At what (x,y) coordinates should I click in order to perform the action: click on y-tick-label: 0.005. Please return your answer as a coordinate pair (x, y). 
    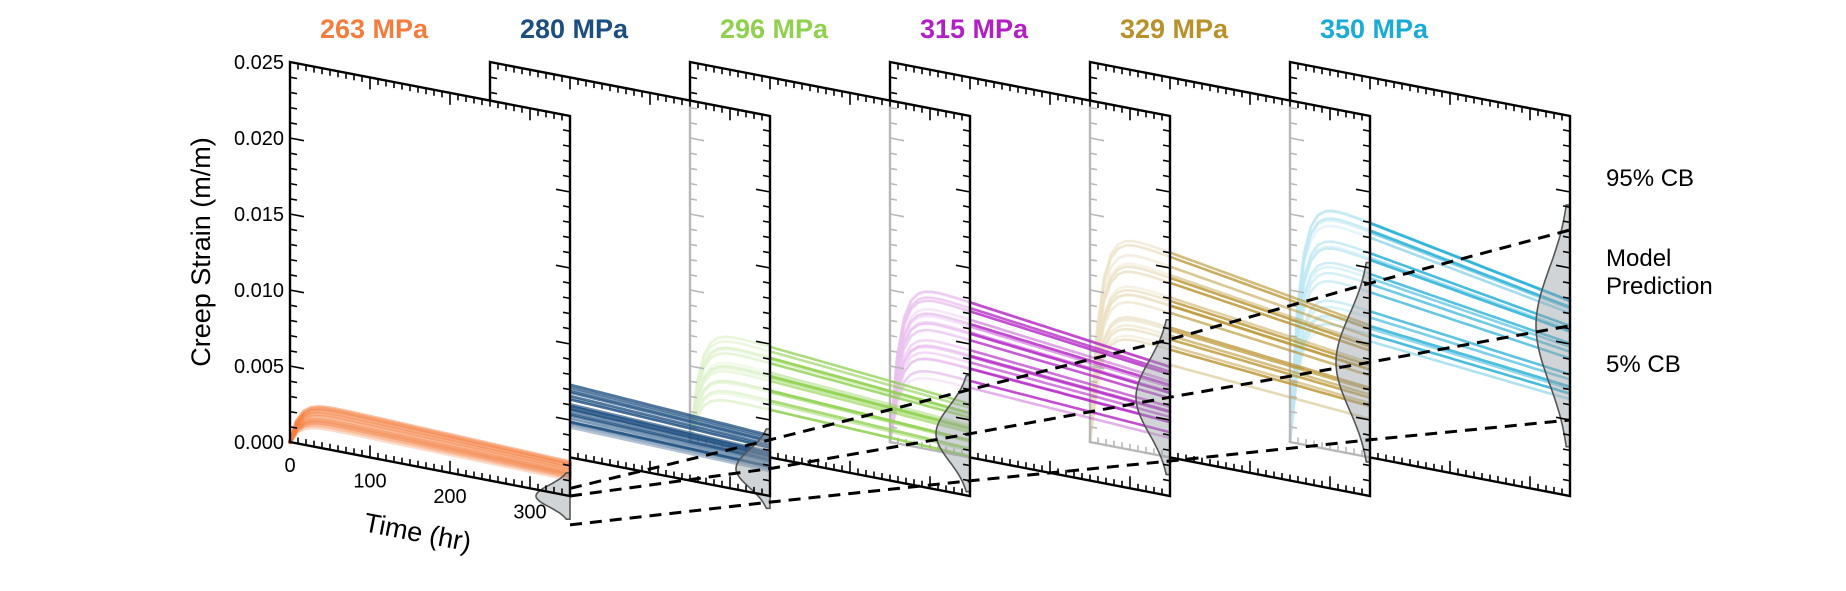
    Looking at the image, I should click on (259, 367).